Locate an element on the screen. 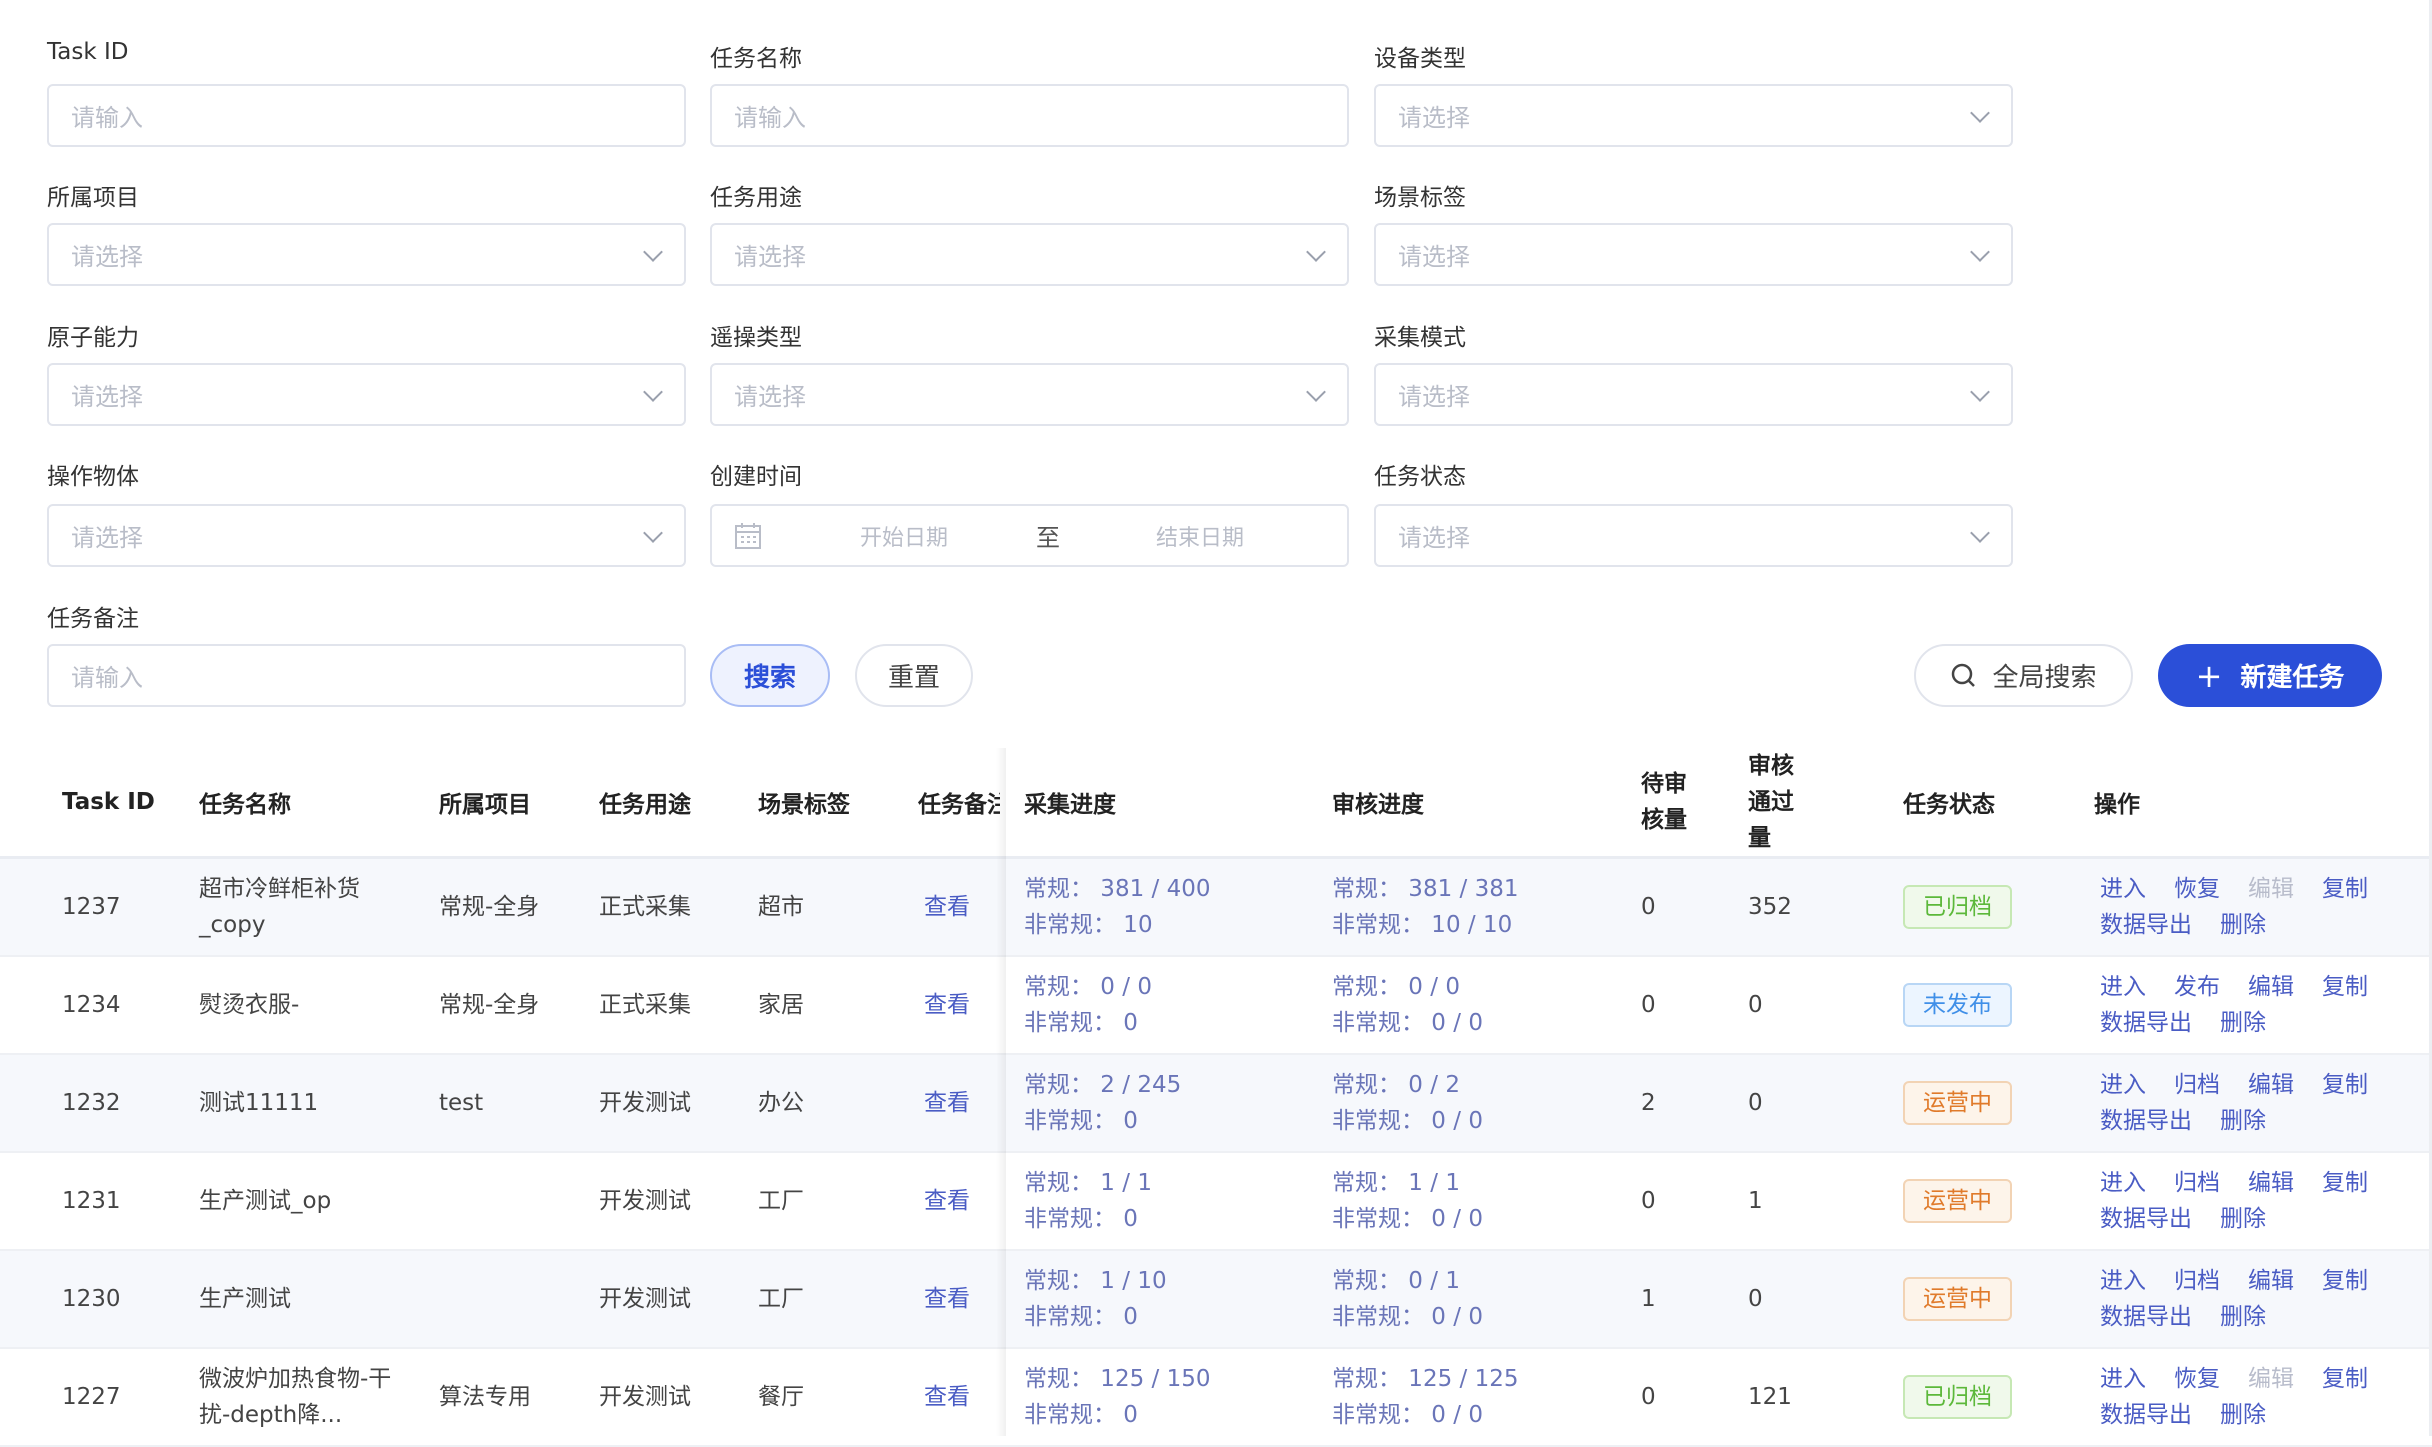 The width and height of the screenshot is (2432, 1447). project: 常规-全身 is located at coordinates (519, 1005).